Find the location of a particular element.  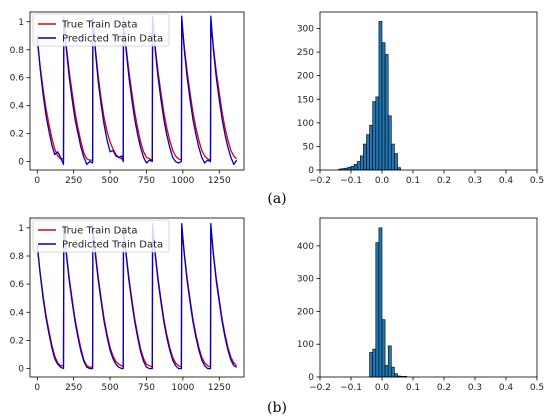

y-tick-label: 250 is located at coordinates (305, 53).